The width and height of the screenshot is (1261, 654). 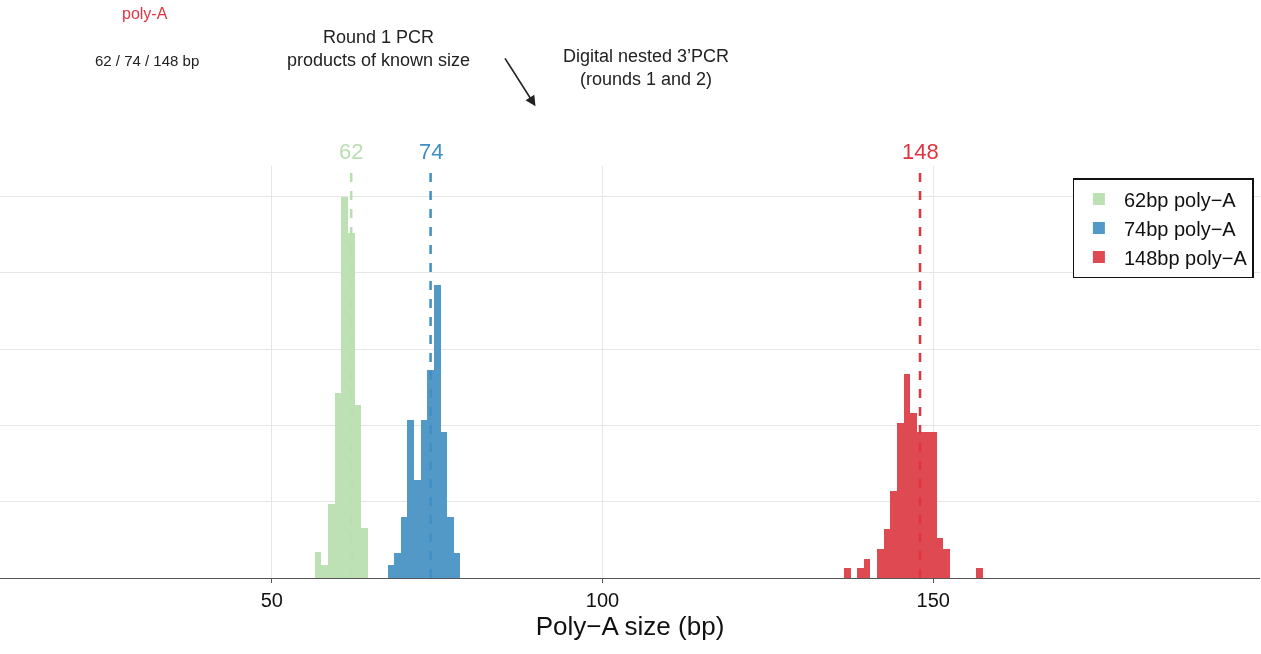 I want to click on legend-label: 148bp poly−A, so click(x=1185, y=257).